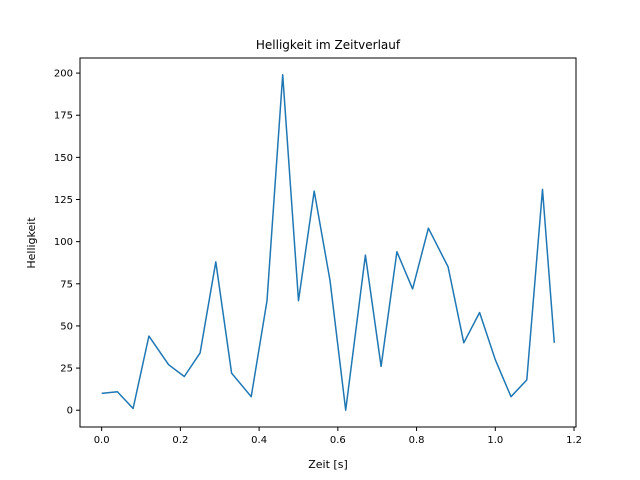 This screenshot has width=640, height=480. I want to click on x-tick-label: 0.8, so click(417, 440).